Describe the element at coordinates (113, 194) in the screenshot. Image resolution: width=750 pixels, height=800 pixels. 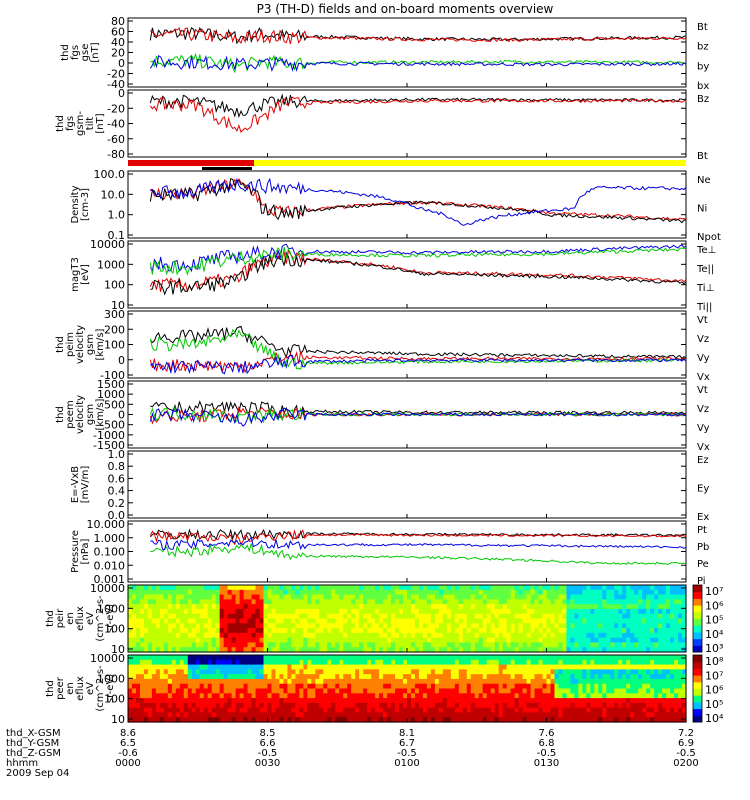
I see `y-tick-label: 10.0` at that location.